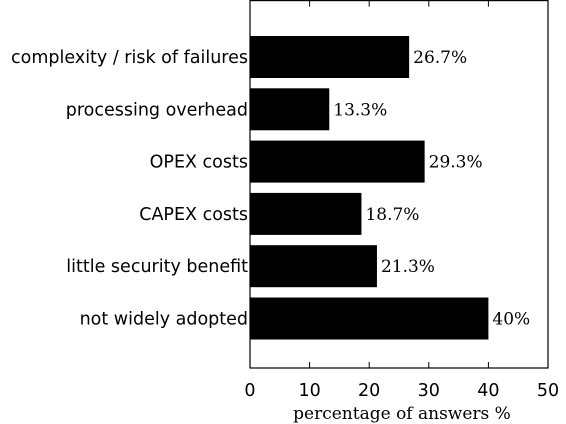 The width and height of the screenshot is (566, 424). I want to click on value-label: 40%, so click(511, 320).